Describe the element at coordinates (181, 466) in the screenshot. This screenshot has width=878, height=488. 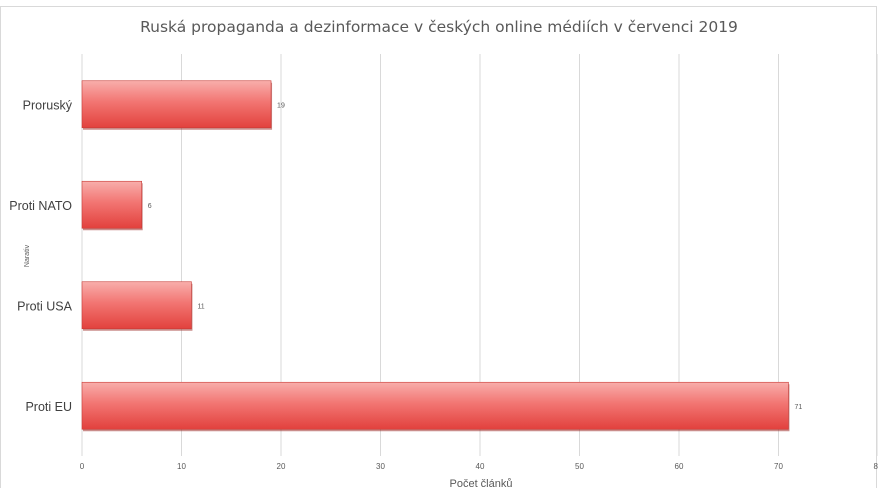
I see `x-tick-label: 10` at that location.